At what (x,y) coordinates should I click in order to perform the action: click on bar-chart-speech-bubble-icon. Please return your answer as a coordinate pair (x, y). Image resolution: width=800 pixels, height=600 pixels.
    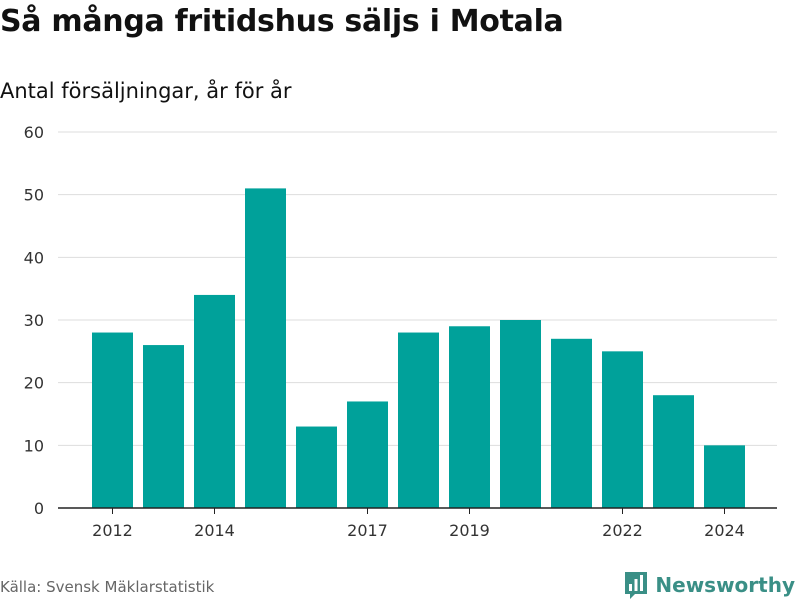
    Looking at the image, I should click on (636, 585).